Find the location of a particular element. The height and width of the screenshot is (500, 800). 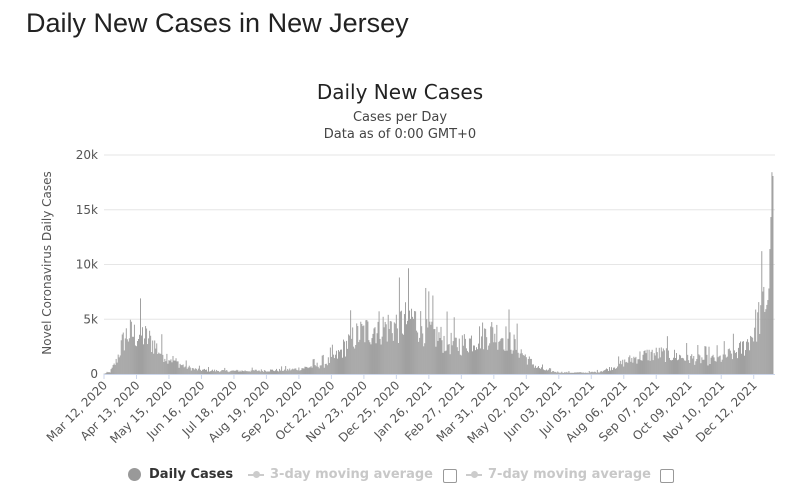

checkbox-3-day-average is located at coordinates (450, 476).